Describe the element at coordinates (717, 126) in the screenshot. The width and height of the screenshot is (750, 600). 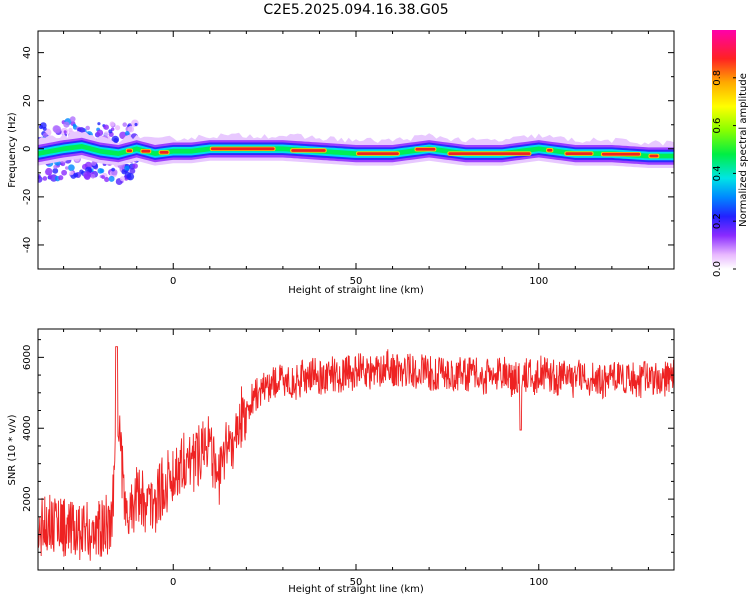
I see `colorbar-tick-label: 0.6` at that location.